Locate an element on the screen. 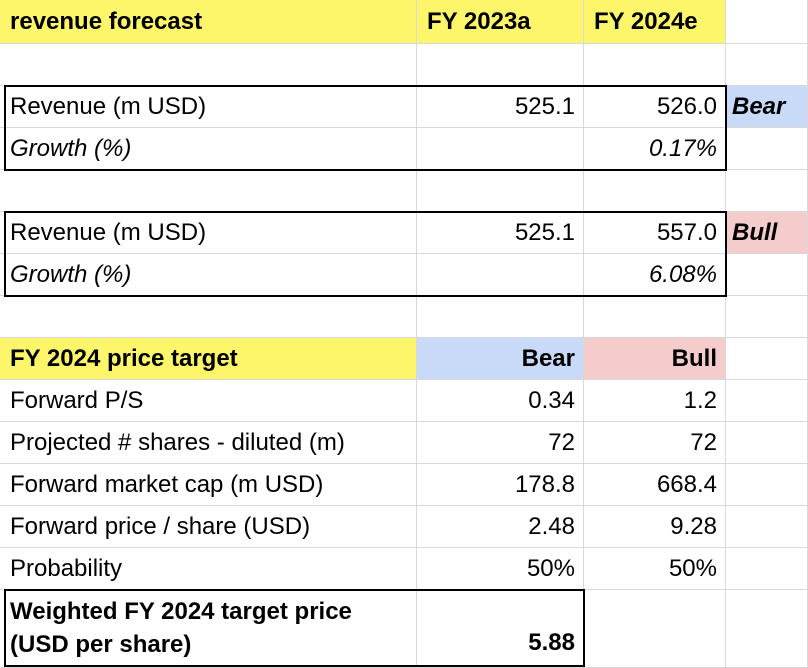  price-target-bear-header-cell: Bear is located at coordinates (500, 359).